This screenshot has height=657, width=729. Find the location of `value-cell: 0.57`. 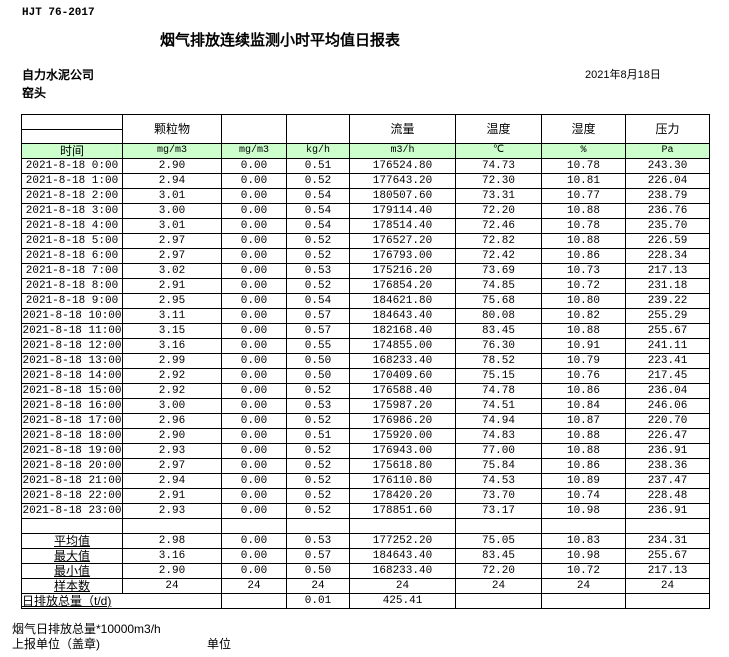

value-cell: 0.57 is located at coordinates (318, 316).